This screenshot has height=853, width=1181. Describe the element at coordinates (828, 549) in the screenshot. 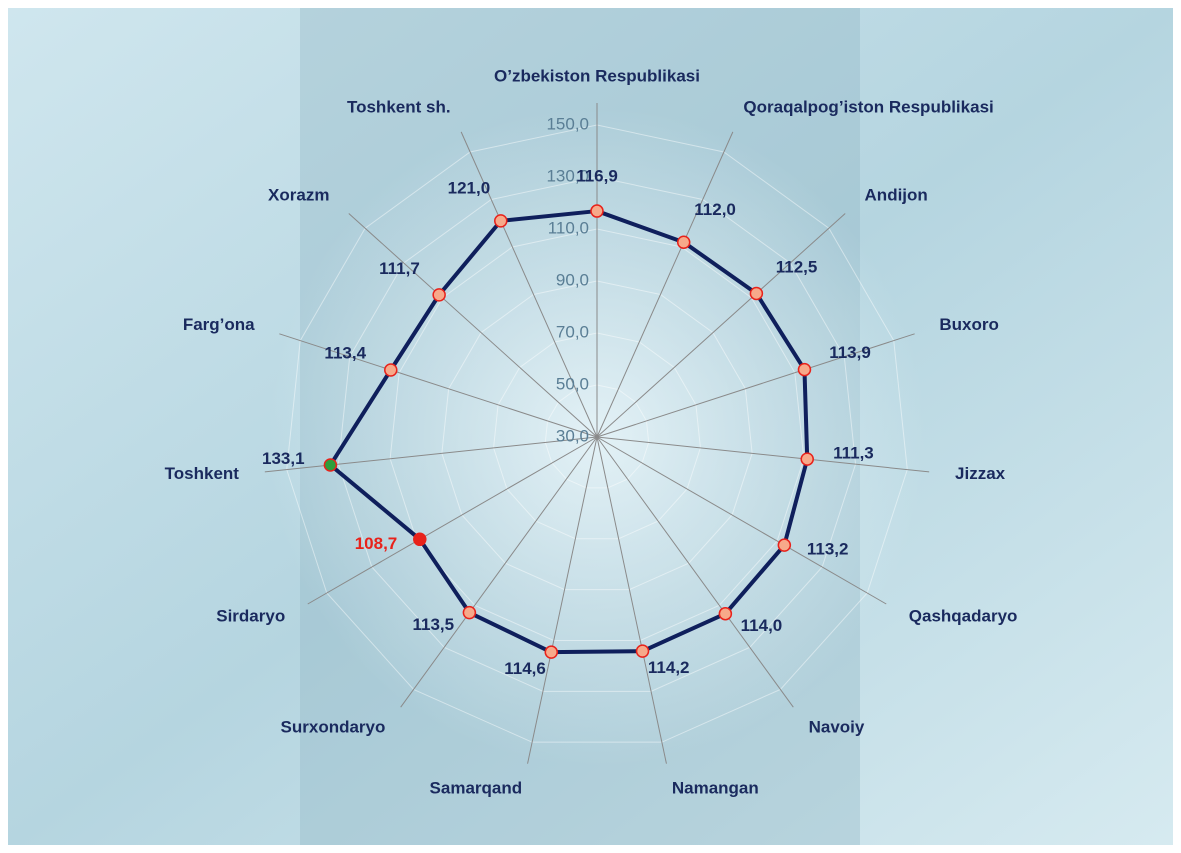

I see `value-label: 113,2` at that location.